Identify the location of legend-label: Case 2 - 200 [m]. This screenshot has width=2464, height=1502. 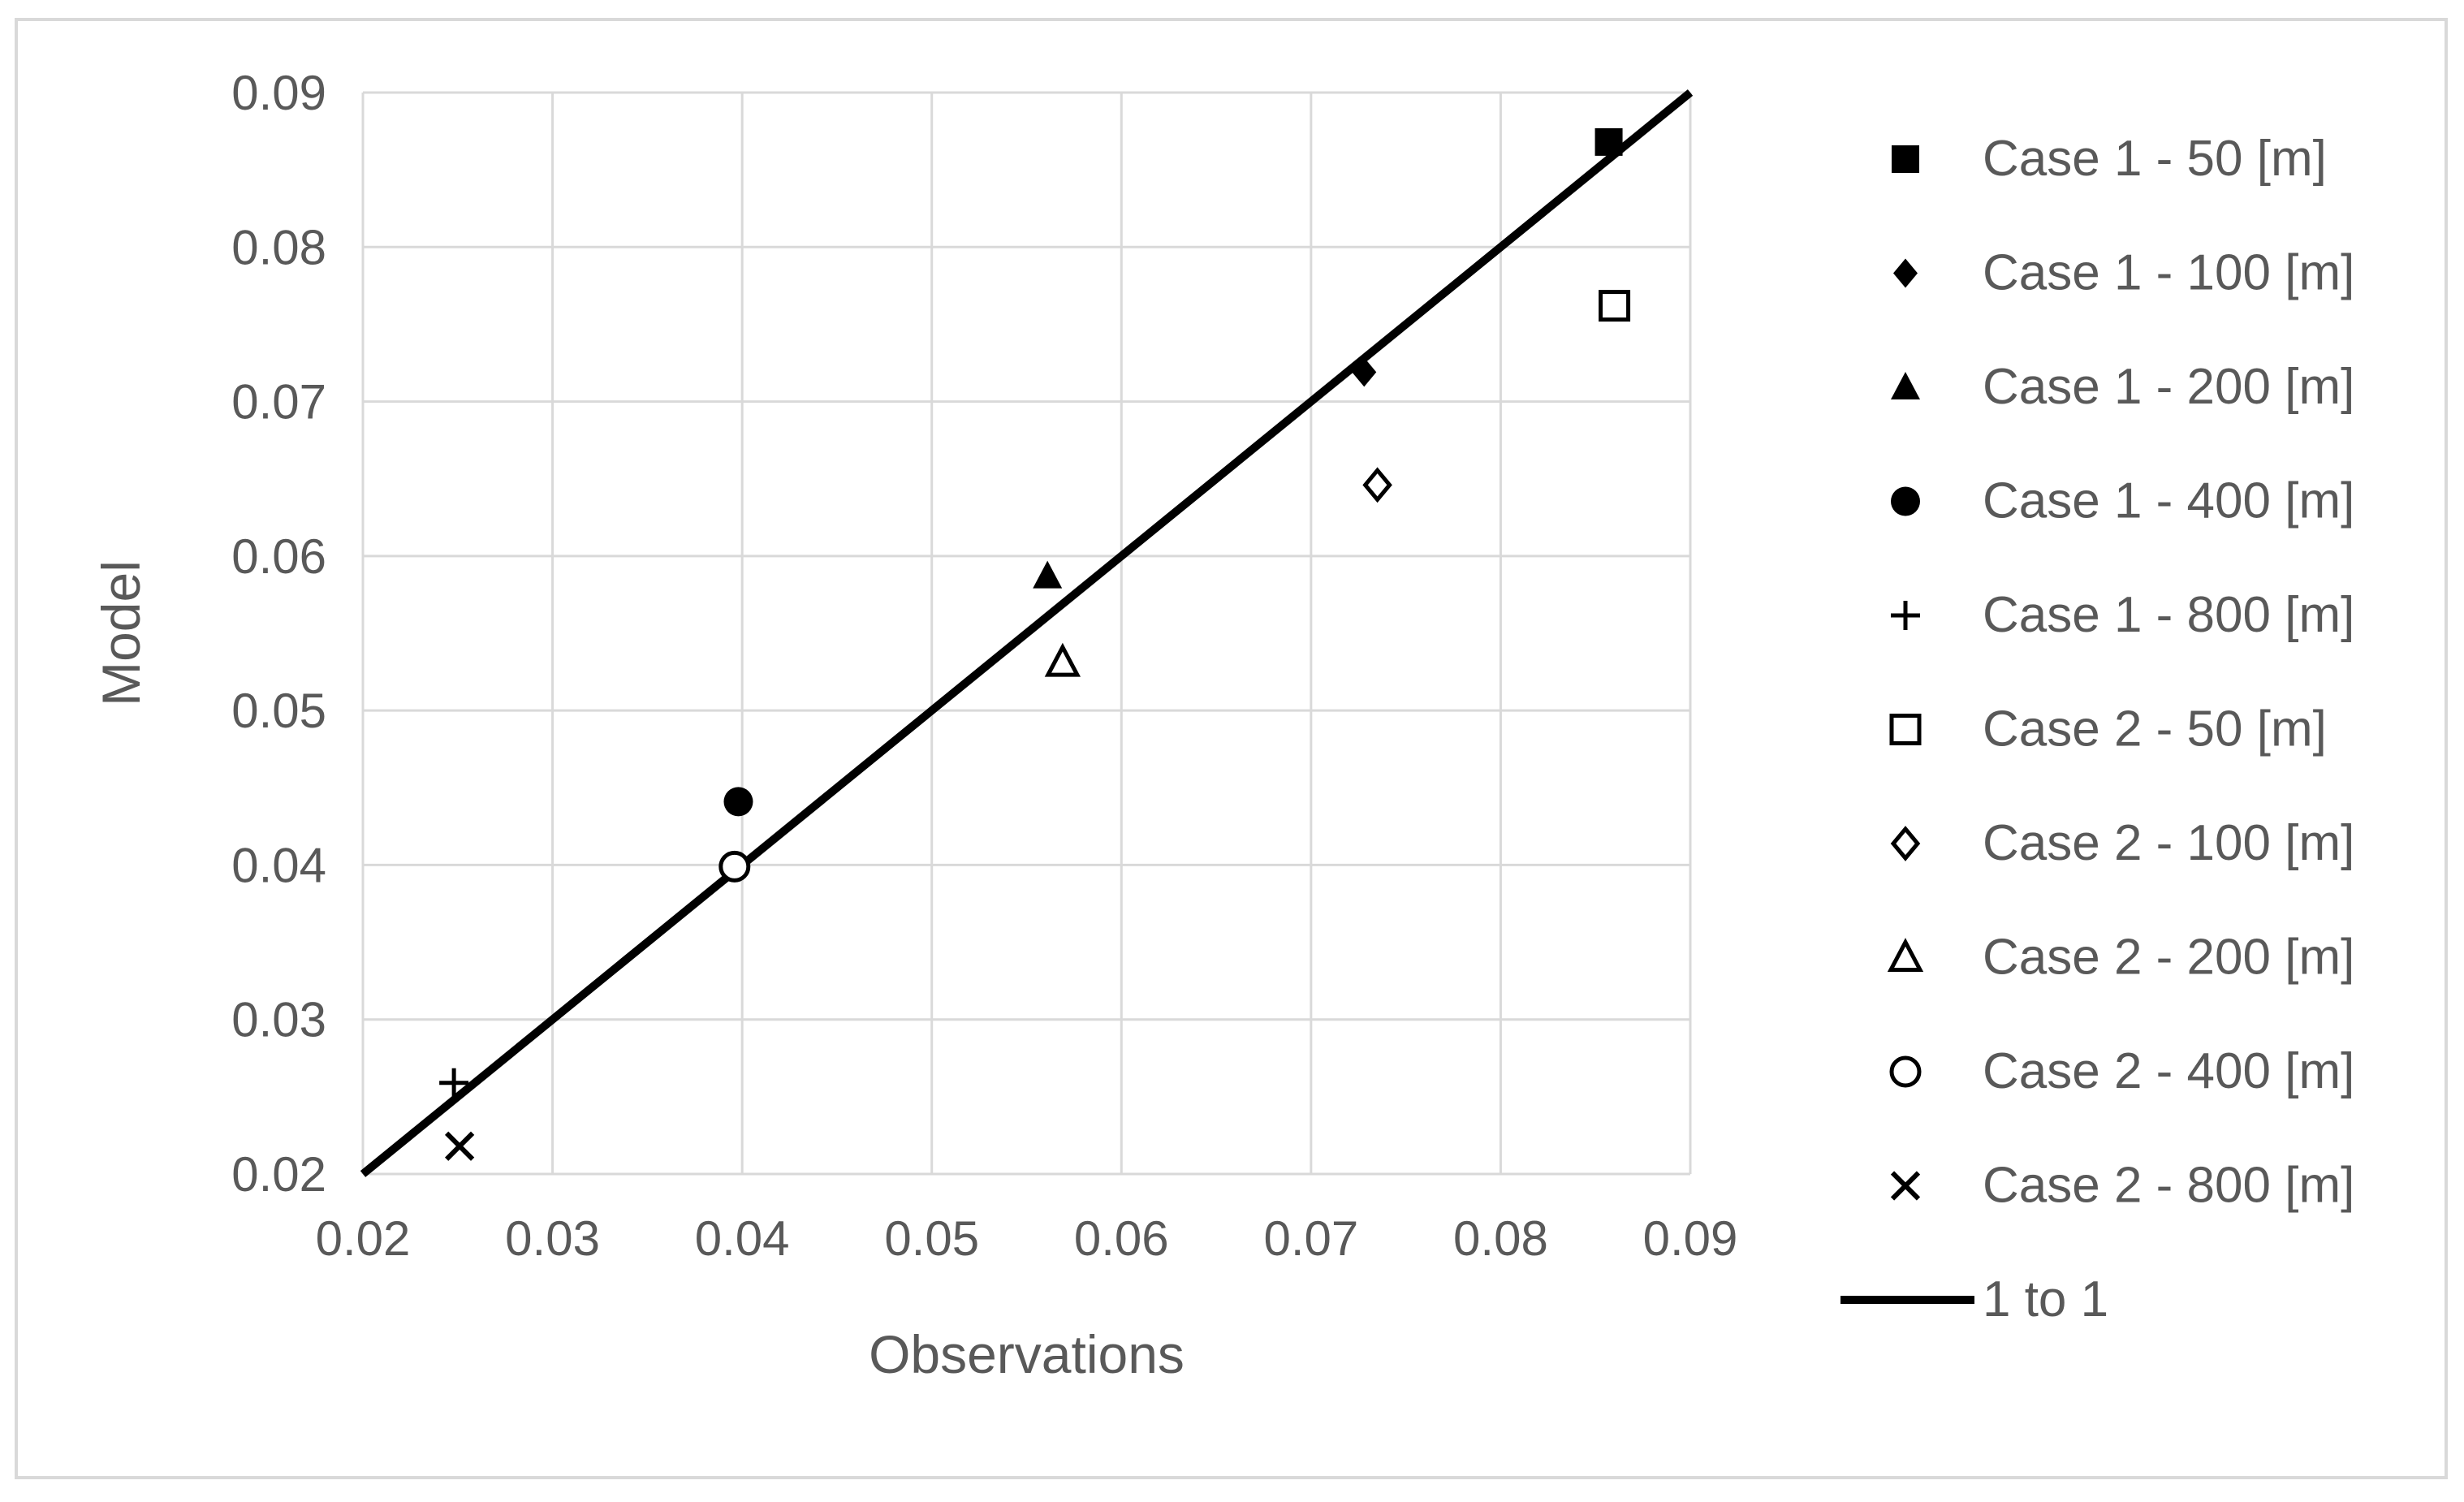
(2168, 958).